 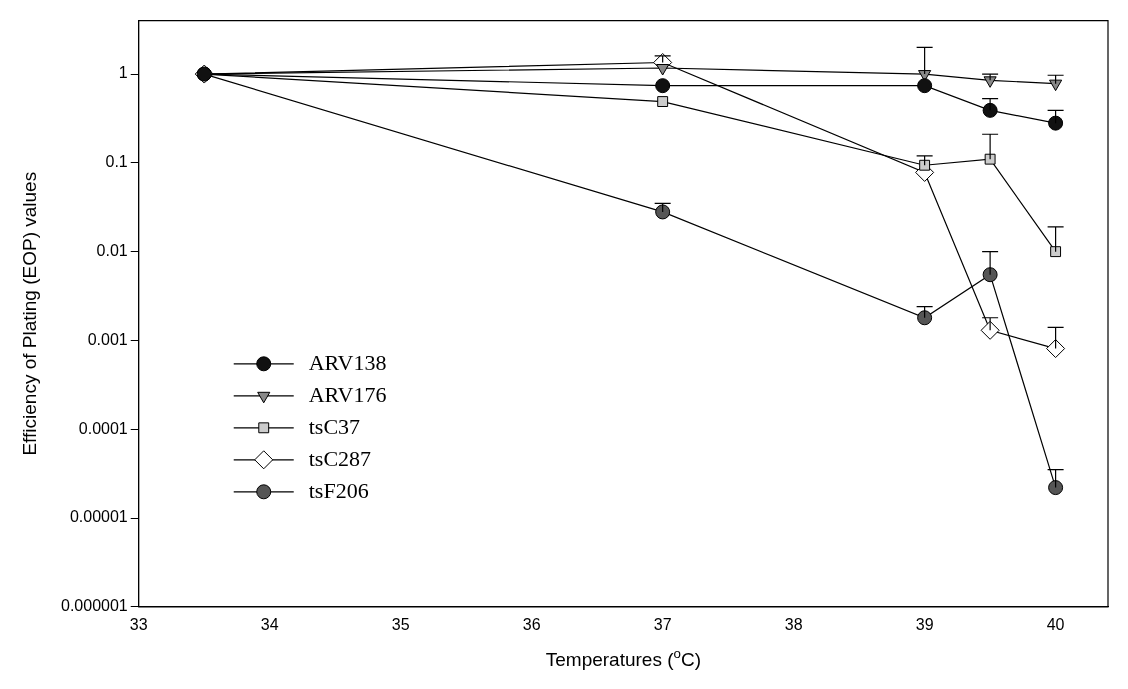 I want to click on x-tick-label: 34, so click(x=269, y=624).